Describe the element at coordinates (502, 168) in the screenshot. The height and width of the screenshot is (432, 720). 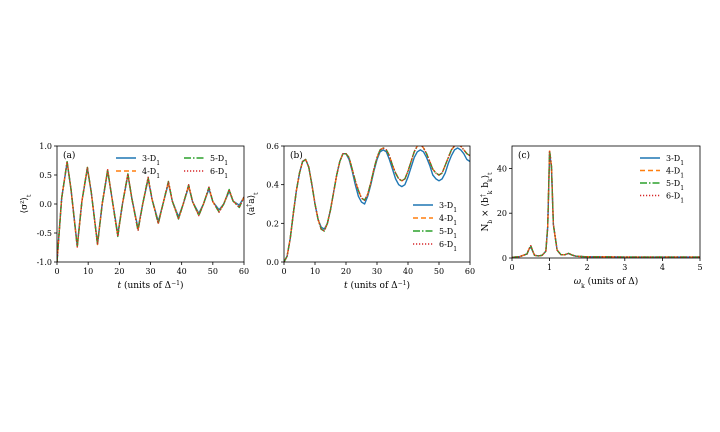
I see `y-tick-label: 40` at that location.